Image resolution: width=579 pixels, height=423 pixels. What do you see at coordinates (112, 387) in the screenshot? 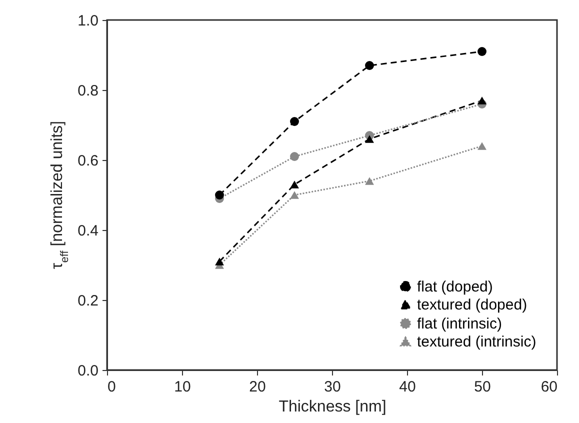
I see `x-tick-label: 0` at bounding box center [112, 387].